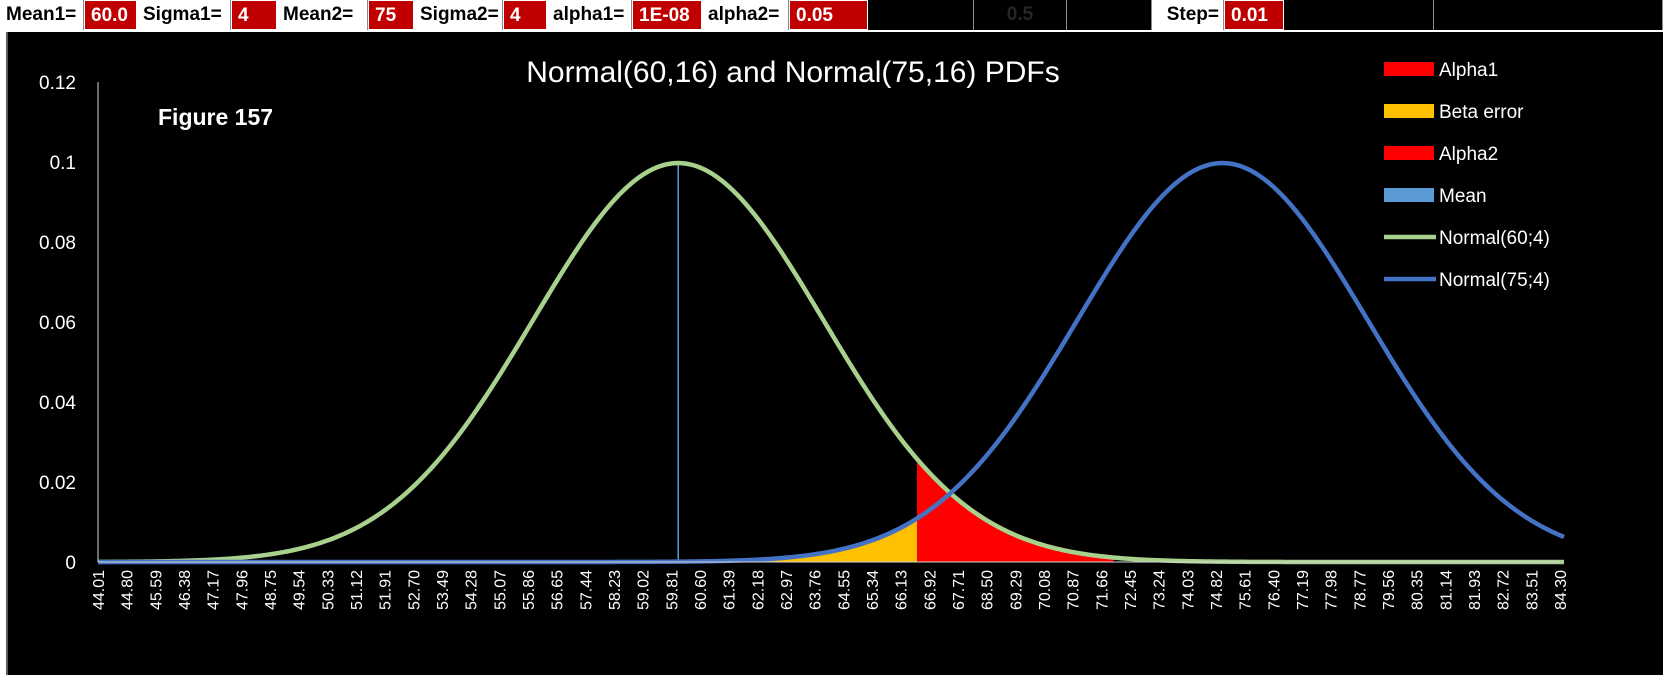 This screenshot has width=1663, height=680. I want to click on shaded-regions, so click(932, 510).